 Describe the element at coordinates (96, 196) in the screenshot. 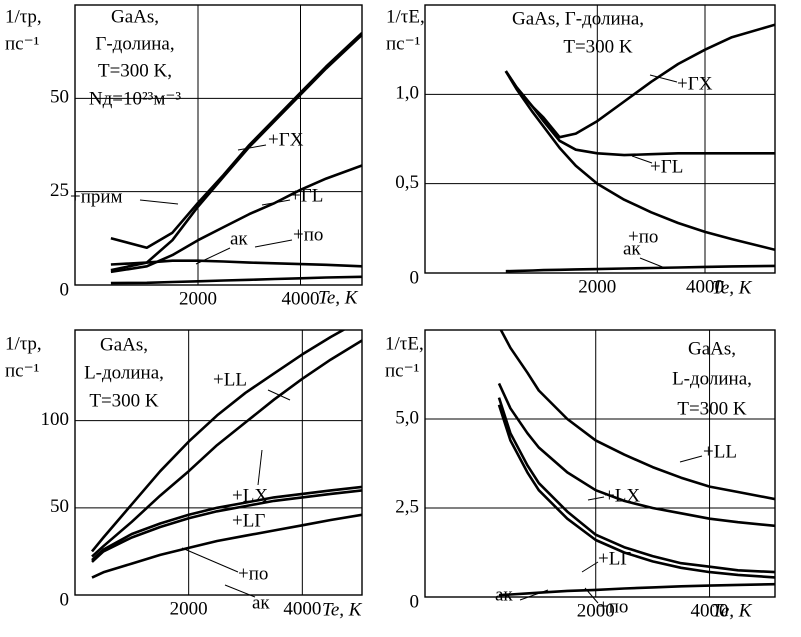

I see `series-label: +прим` at that location.